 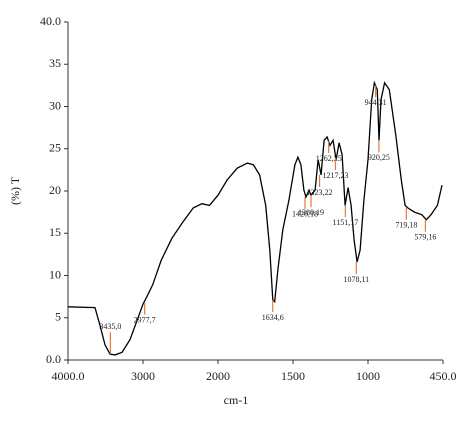 What do you see at coordinates (368, 376) in the screenshot?
I see `x-tick-label: 1000` at bounding box center [368, 376].